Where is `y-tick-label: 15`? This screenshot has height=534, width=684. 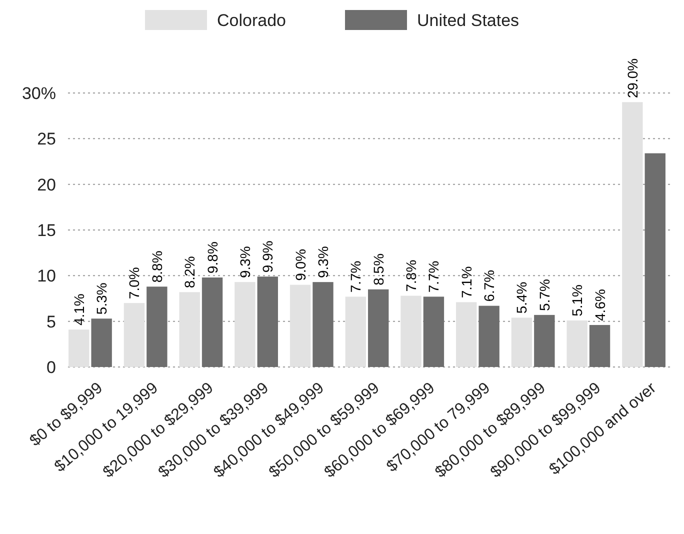
y-tick-label: 15 is located at coordinates (46, 230).